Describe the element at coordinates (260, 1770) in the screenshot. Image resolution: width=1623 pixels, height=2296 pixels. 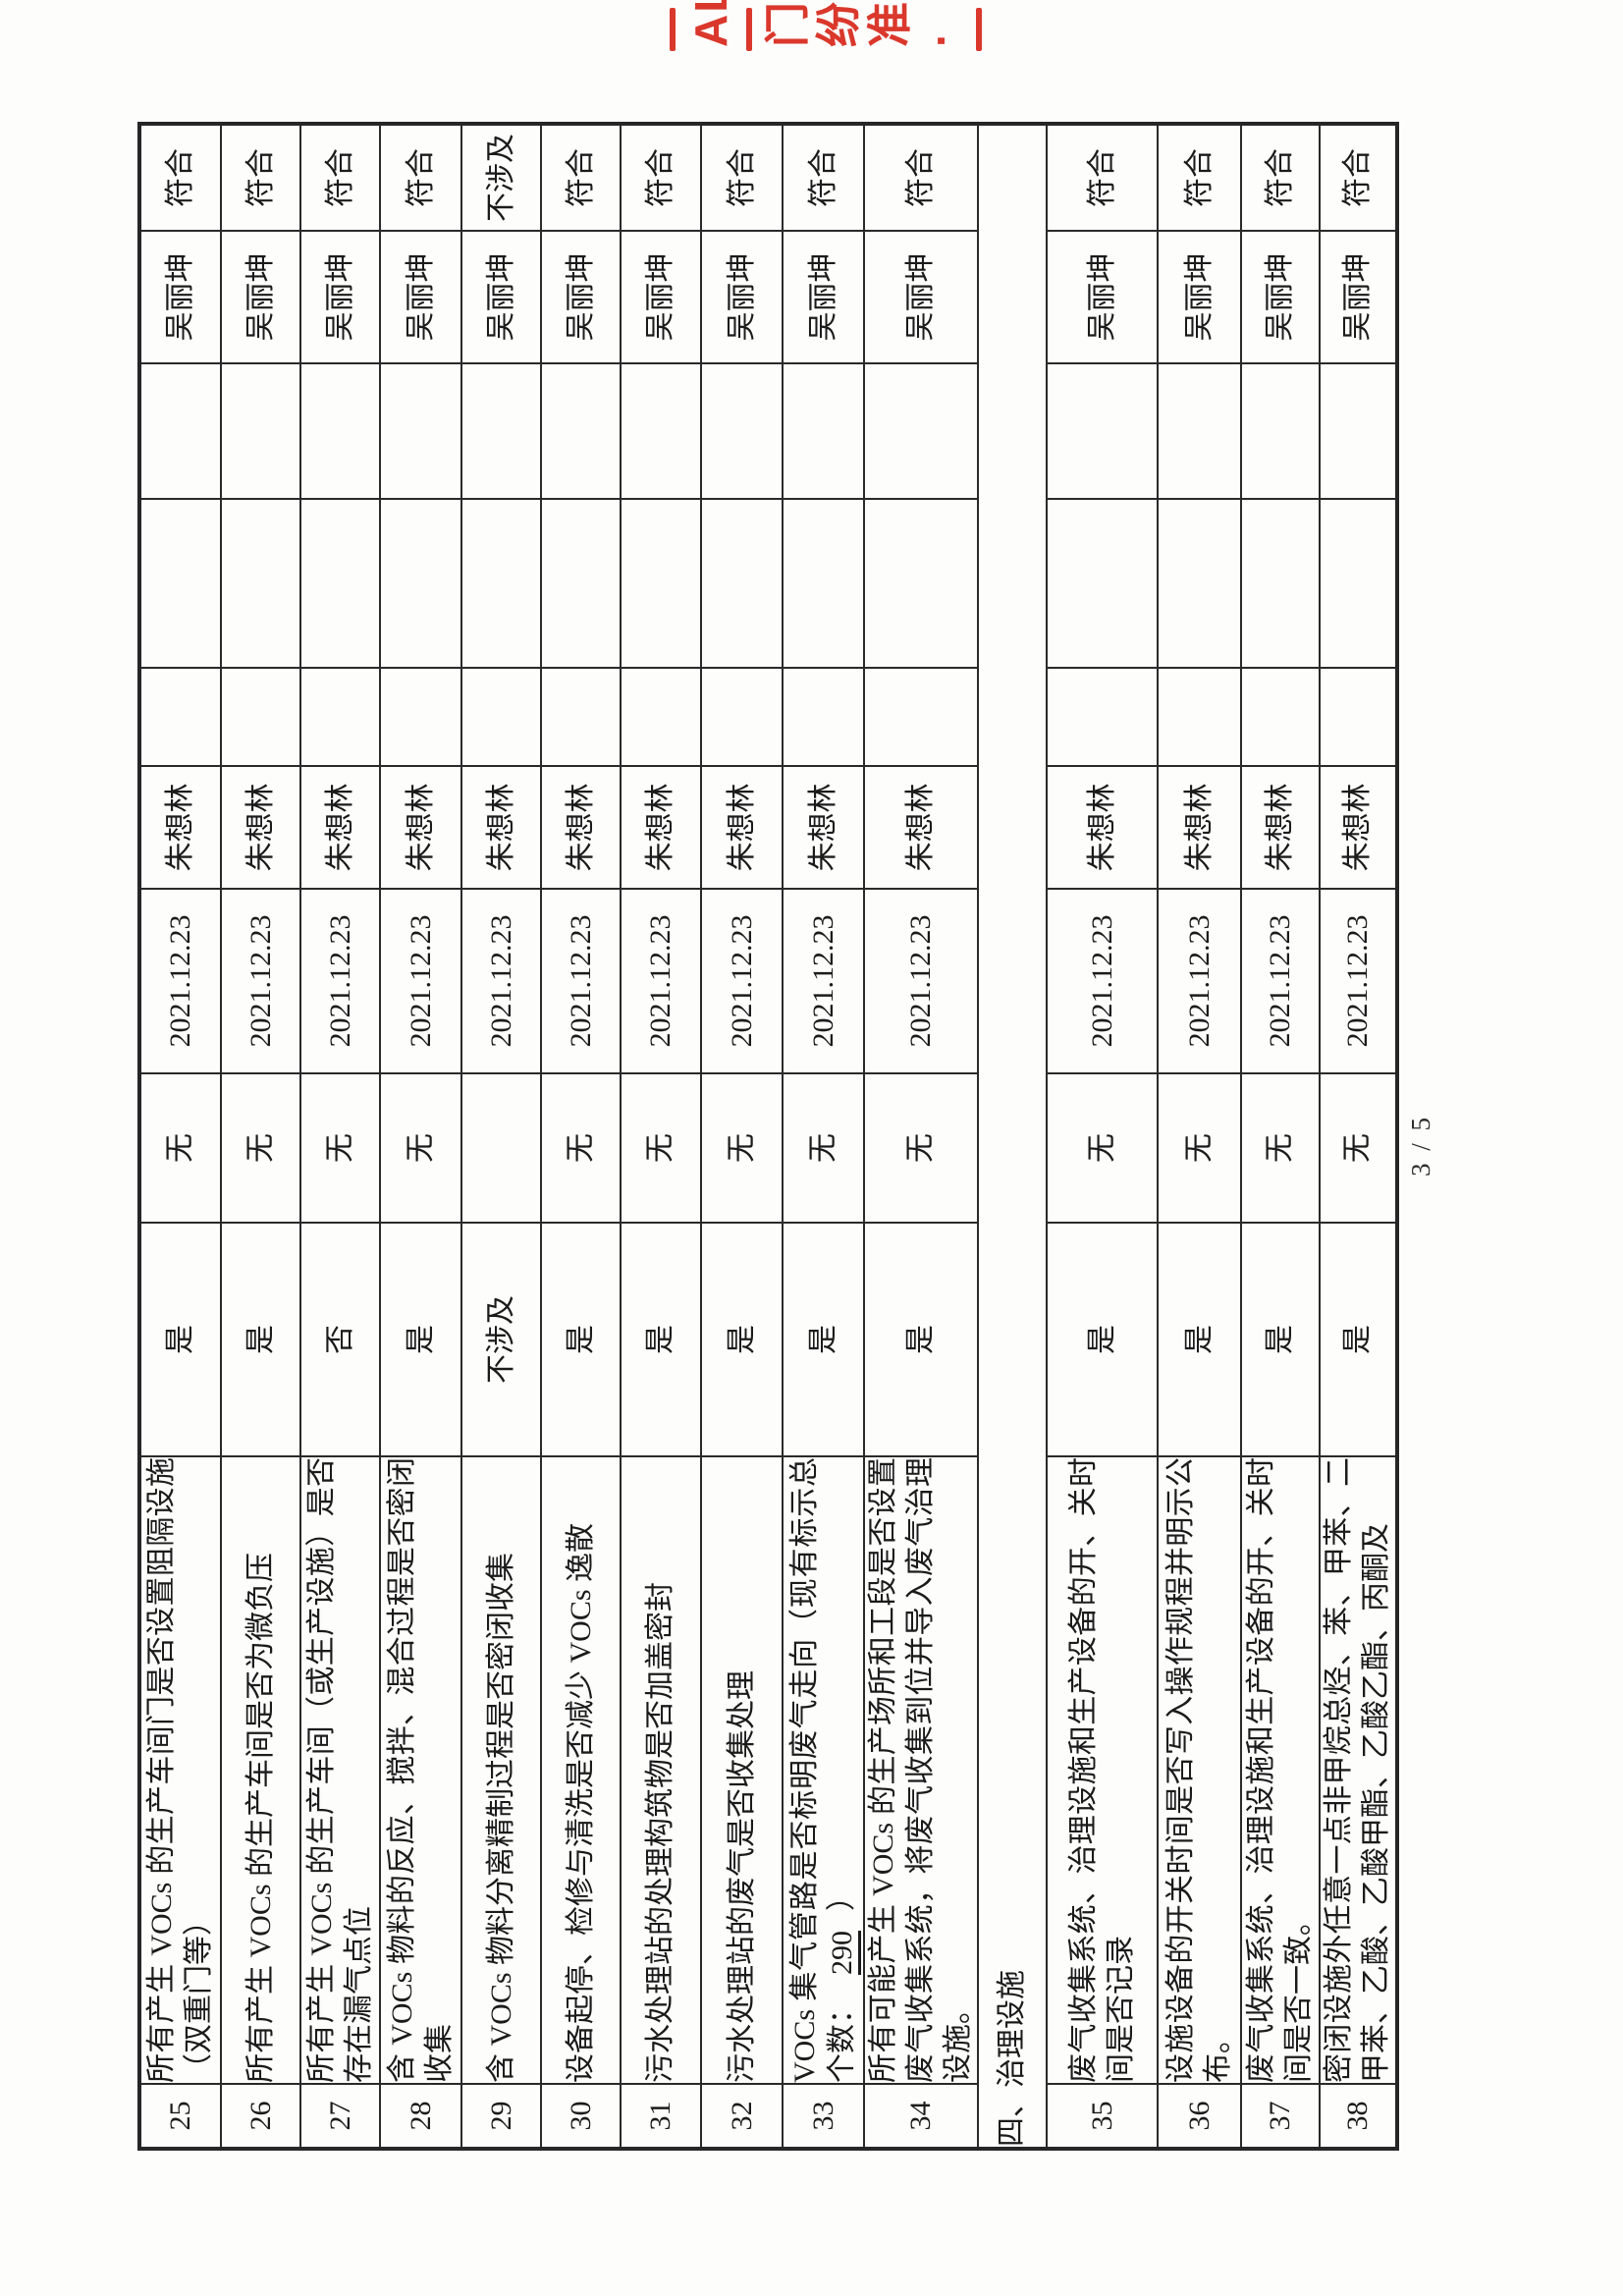
I see `item-text-cell: 所有产生 VOCs 的生产车间是否为微负压` at that location.